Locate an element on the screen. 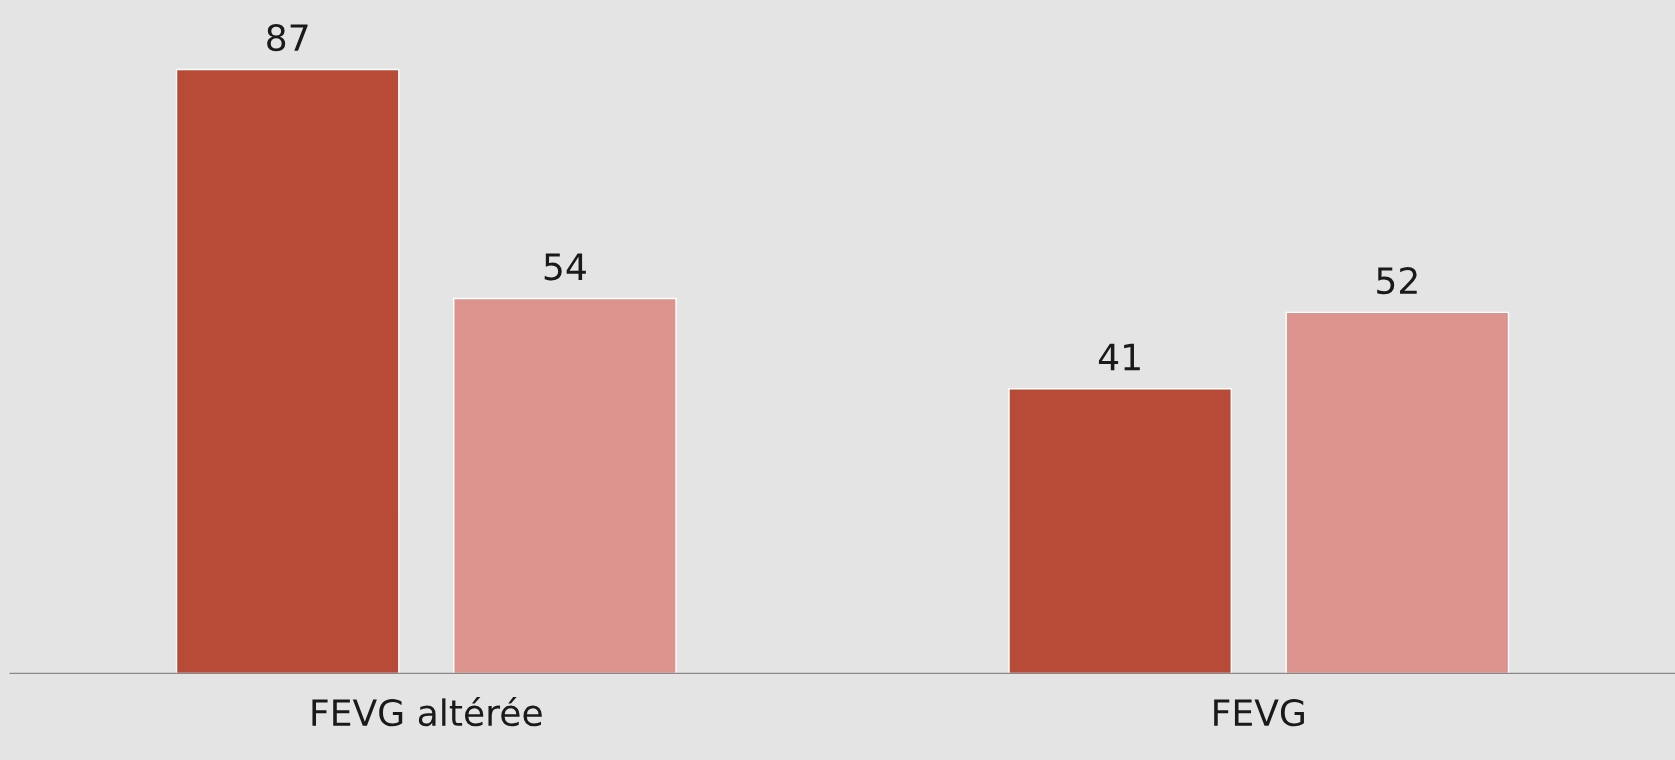 This screenshot has width=1675, height=760. x-tick-label: FEVG altérée is located at coordinates (427, 711).